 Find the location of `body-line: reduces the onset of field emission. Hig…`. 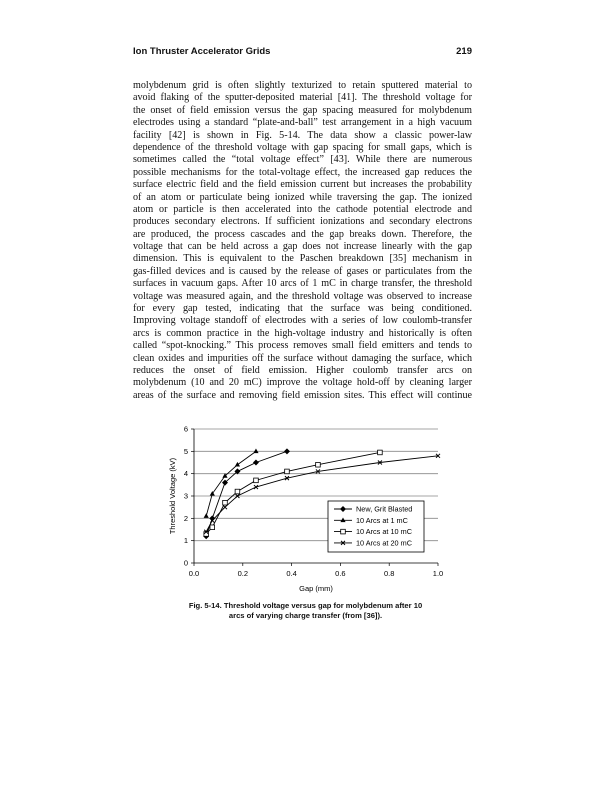

body-line: reduces the onset of field emission. Hig… is located at coordinates (302, 370).